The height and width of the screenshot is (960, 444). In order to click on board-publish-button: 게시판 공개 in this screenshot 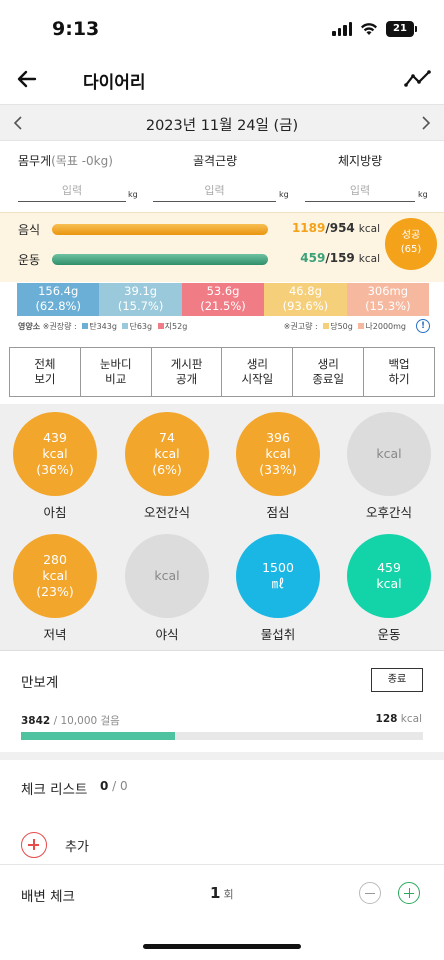, I will do `click(187, 372)`.